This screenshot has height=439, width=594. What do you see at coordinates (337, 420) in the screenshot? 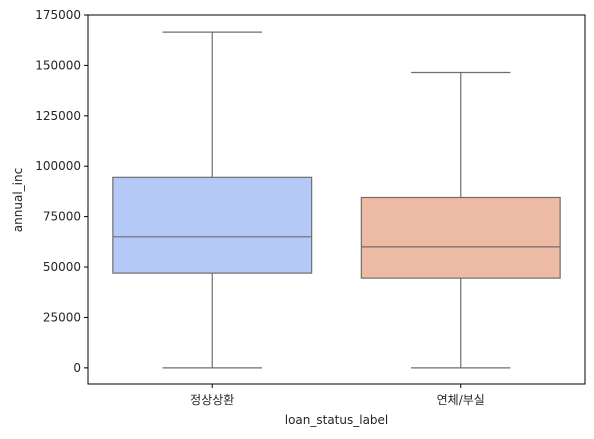
I see `x-axis-title: loan_status_label` at bounding box center [337, 420].